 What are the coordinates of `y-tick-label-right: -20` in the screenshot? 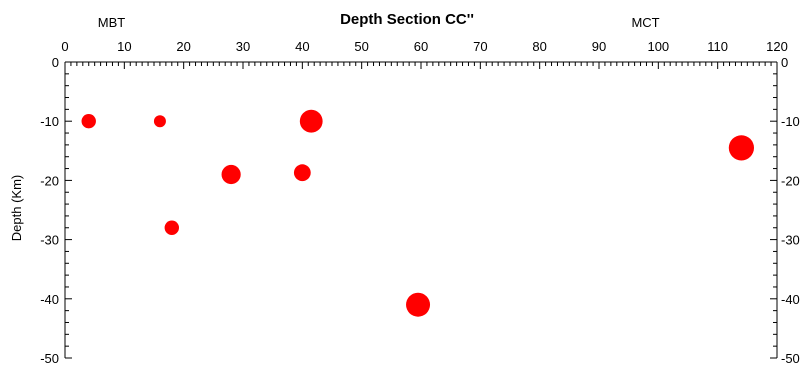 It's located at (790, 180).